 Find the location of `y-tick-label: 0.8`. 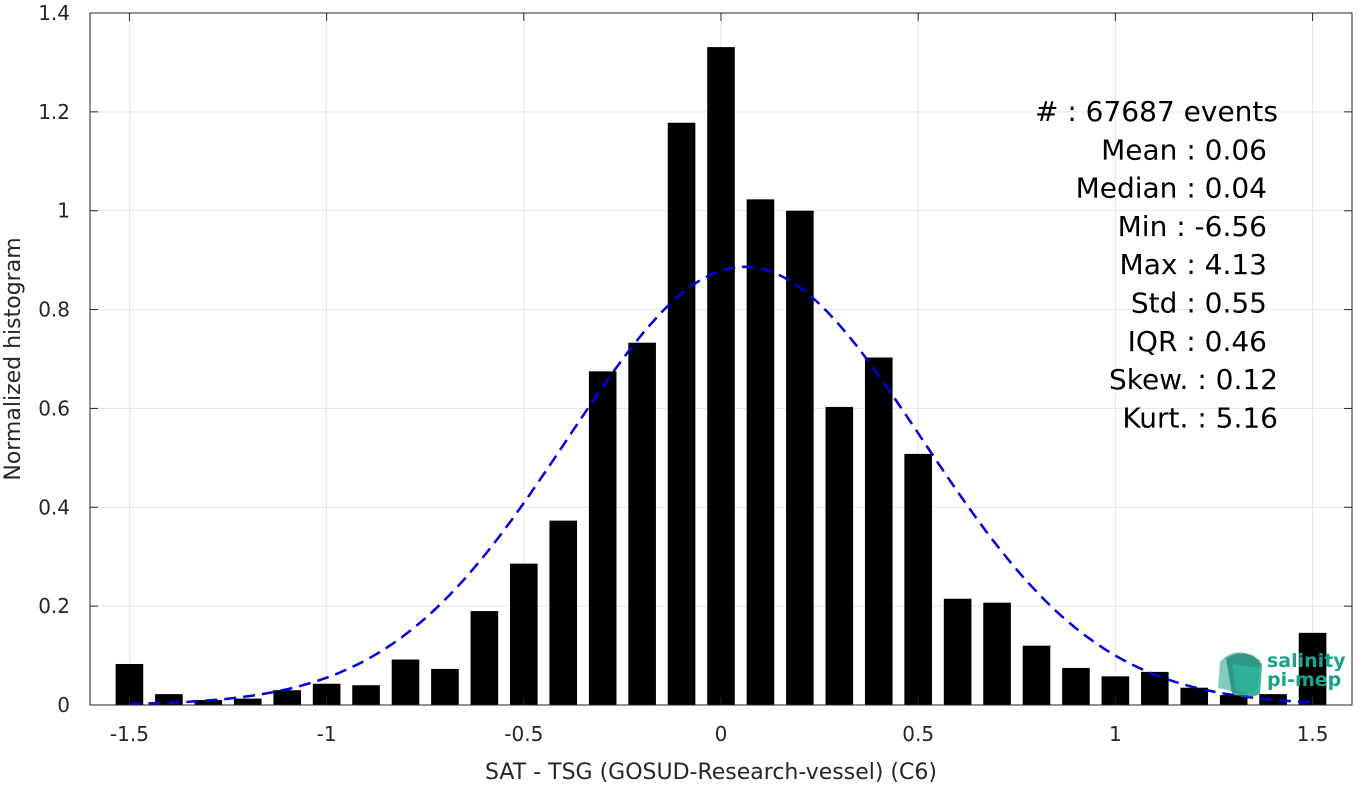

y-tick-label: 0.8 is located at coordinates (54, 310).